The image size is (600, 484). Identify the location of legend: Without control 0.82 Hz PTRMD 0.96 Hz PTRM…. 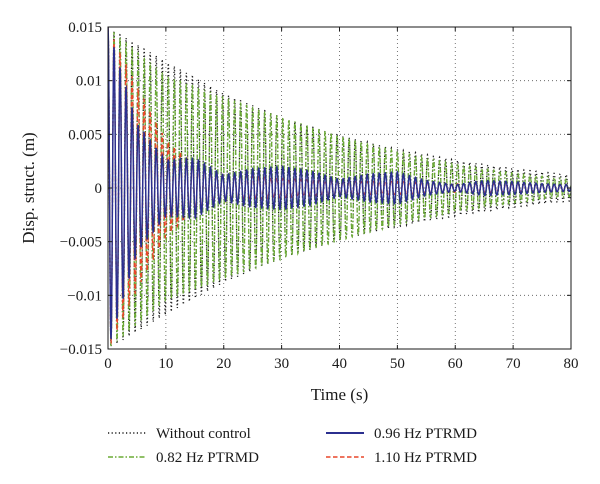
(292, 446).